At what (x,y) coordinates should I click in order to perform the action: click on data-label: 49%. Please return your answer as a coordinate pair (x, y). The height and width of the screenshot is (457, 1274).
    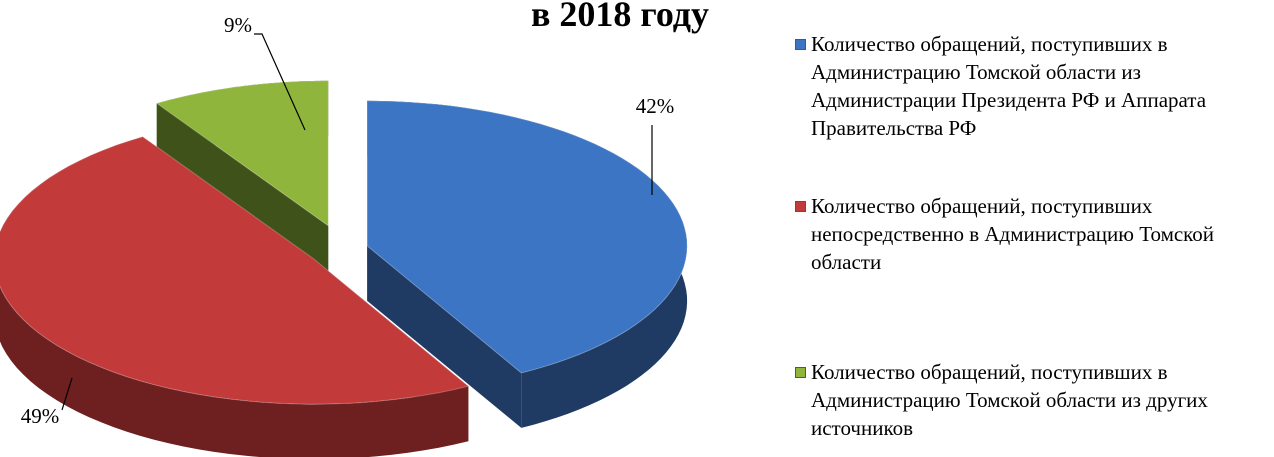
    Looking at the image, I should click on (40, 416).